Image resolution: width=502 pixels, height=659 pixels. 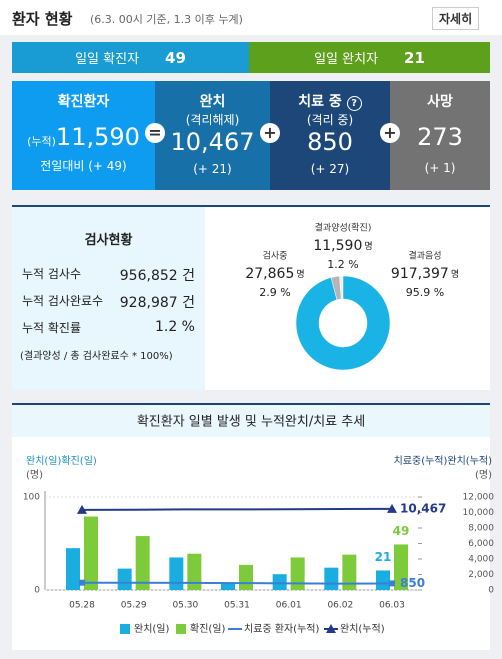 What do you see at coordinates (83, 166) in the screenshot?
I see `box-change: 전일대비 (+ 49)` at bounding box center [83, 166].